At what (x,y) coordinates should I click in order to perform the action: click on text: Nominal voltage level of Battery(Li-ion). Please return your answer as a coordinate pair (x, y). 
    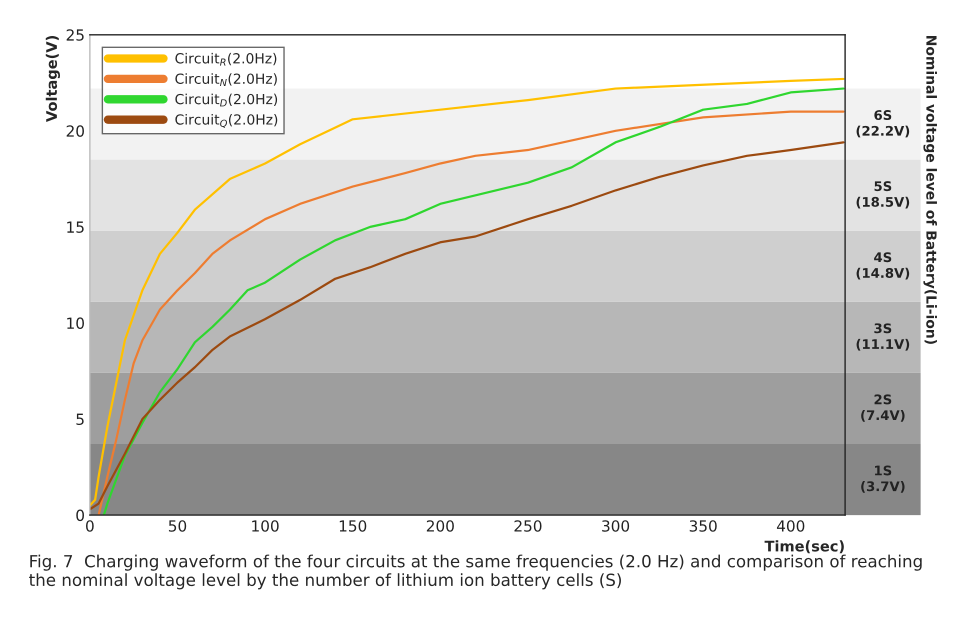
    Looking at the image, I should click on (930, 190).